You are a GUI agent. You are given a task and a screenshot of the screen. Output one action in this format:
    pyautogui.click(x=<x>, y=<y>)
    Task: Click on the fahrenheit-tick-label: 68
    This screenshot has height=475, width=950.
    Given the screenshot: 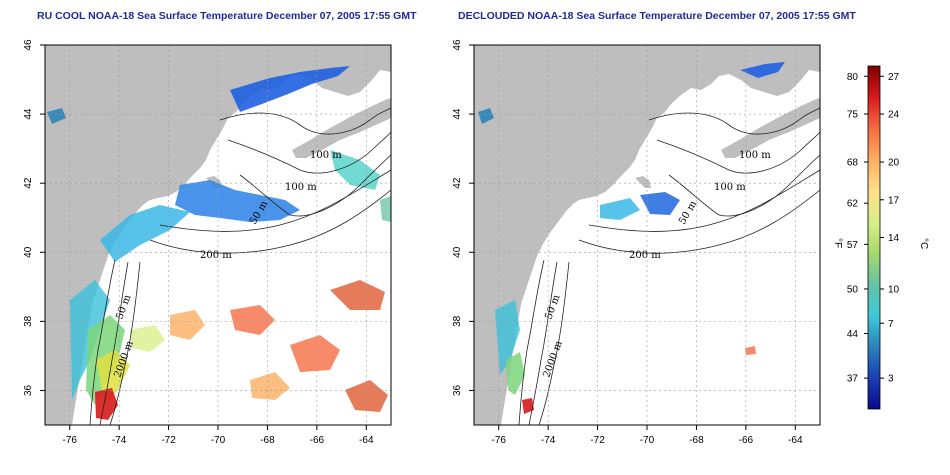 What is the action you would take?
    pyautogui.click(x=853, y=163)
    